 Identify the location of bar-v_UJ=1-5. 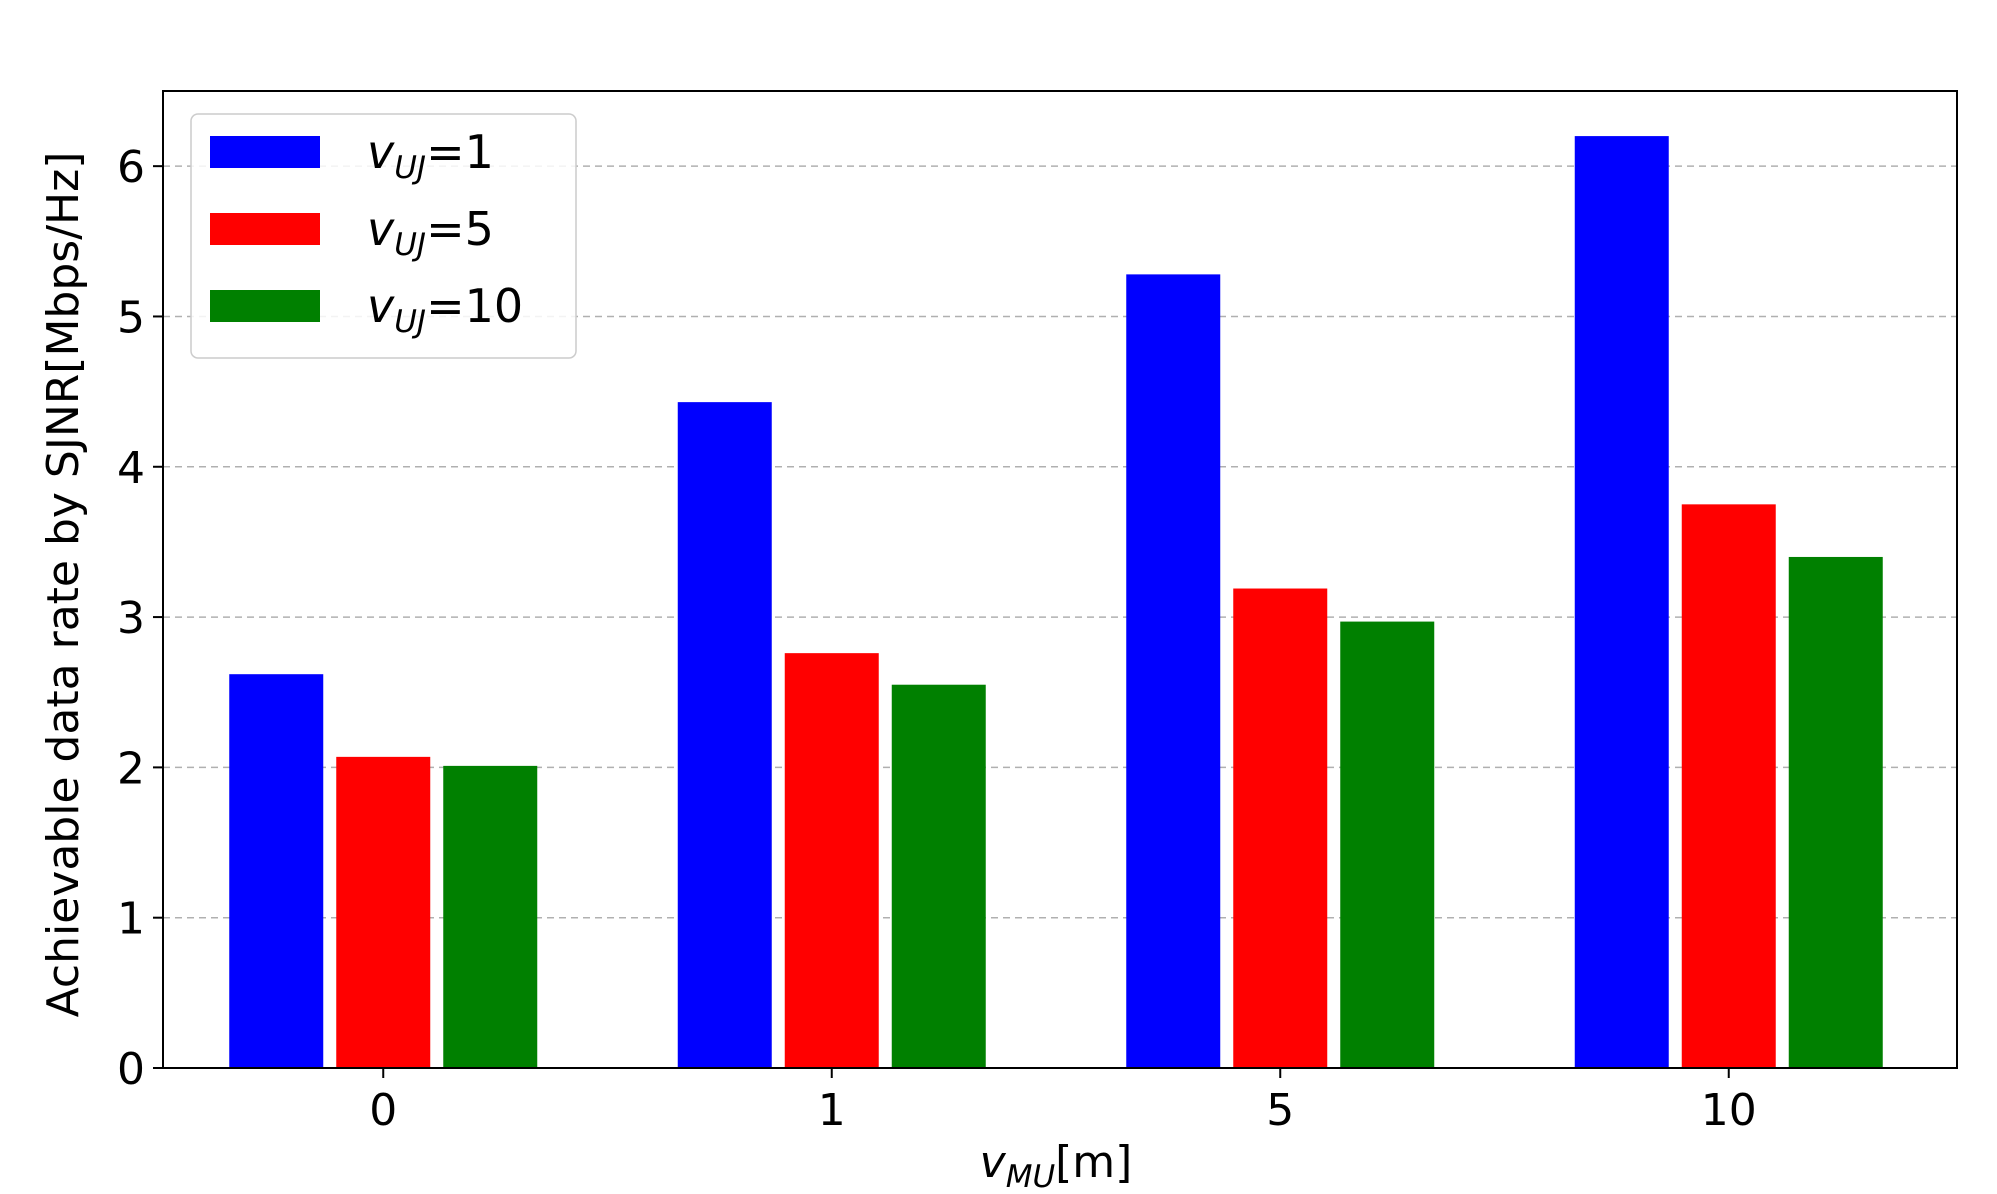
(1173, 671).